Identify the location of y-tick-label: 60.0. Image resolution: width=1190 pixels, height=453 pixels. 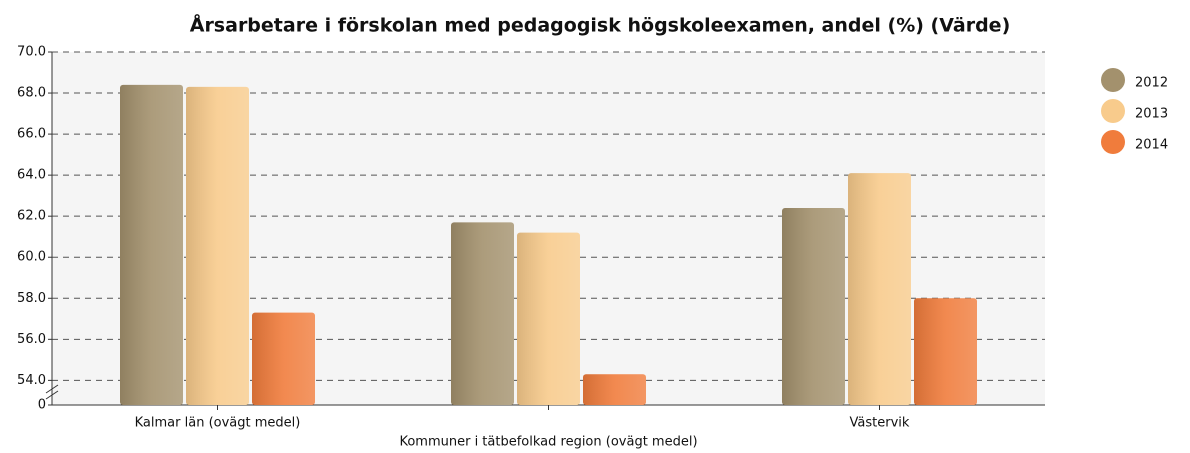
(31, 257).